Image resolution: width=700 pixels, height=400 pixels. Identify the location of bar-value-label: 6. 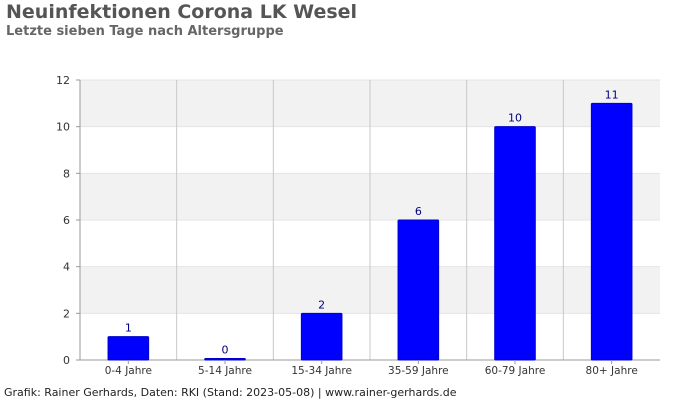
(418, 211).